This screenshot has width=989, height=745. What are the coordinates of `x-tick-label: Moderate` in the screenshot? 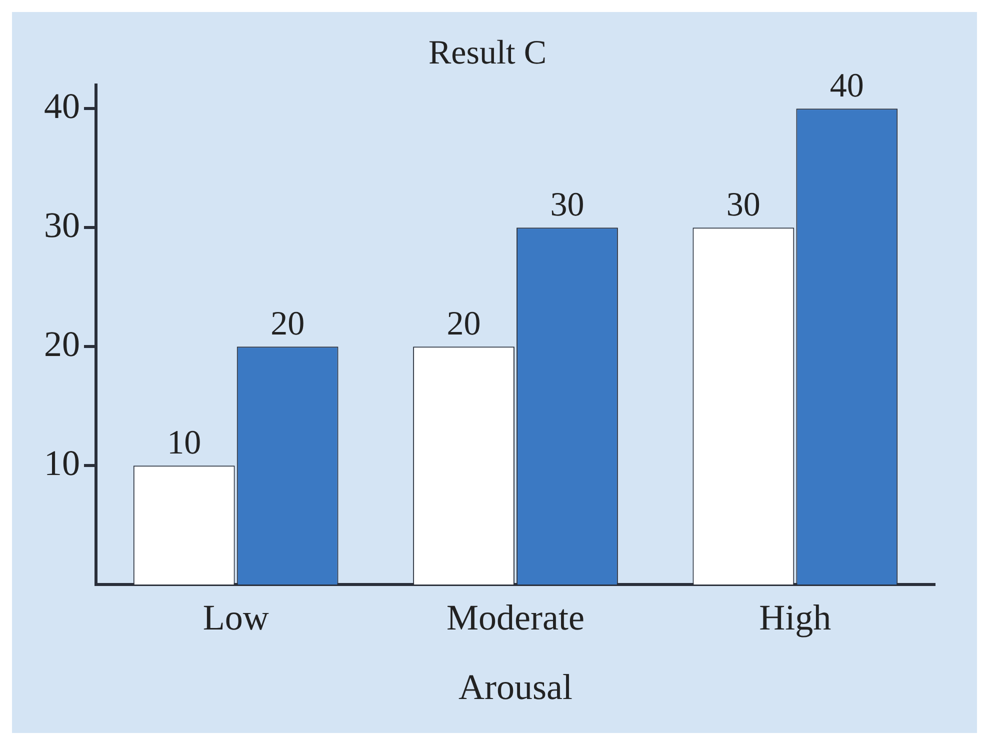 It's located at (515, 618).